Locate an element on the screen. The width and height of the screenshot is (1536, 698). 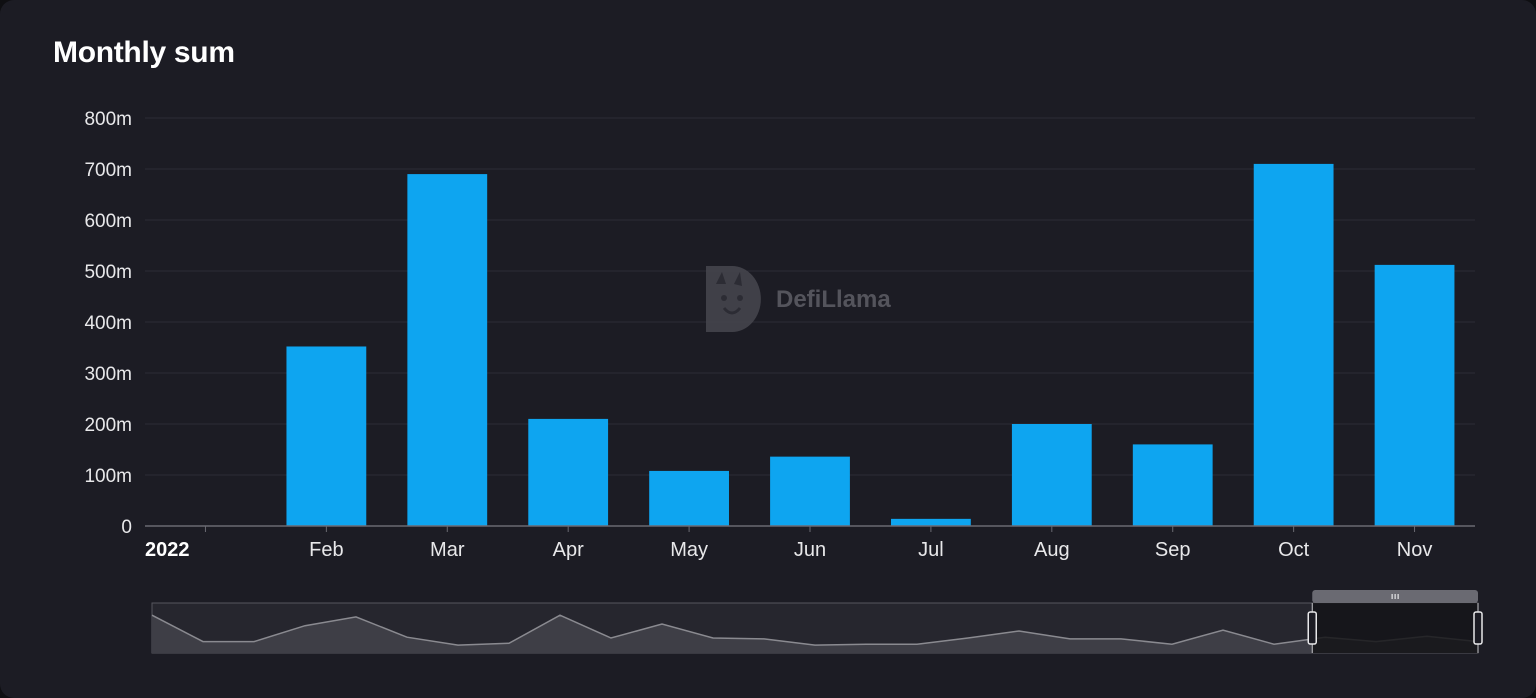
y-tick-label: 200m is located at coordinates (108, 425).